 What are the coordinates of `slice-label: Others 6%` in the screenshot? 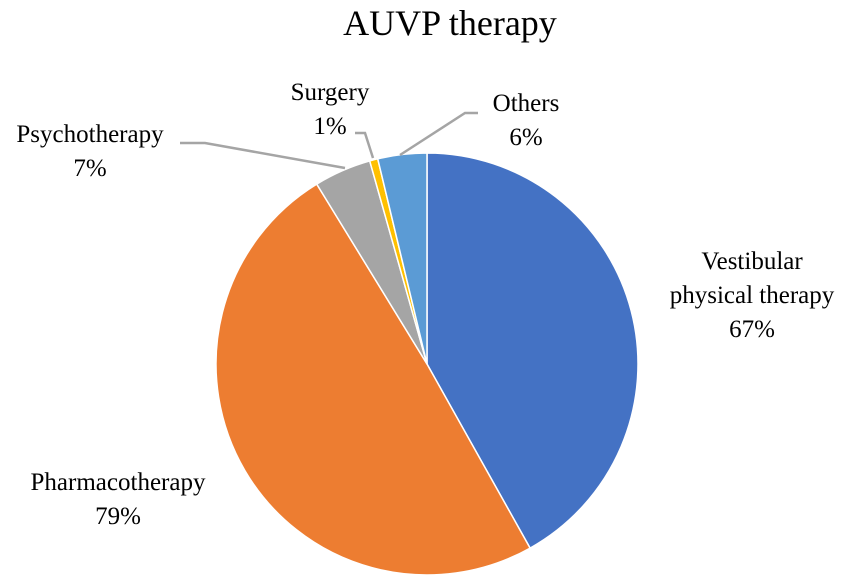 It's located at (526, 121).